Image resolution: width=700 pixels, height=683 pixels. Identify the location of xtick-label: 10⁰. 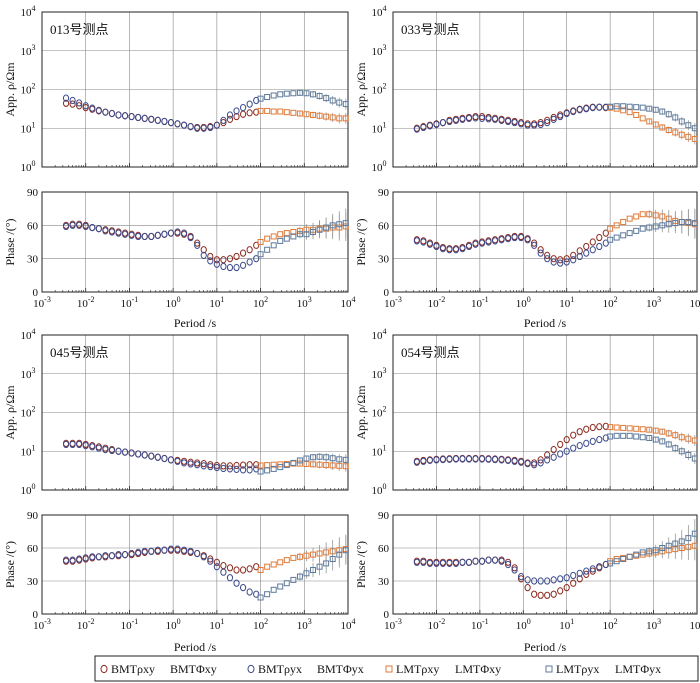
(173, 624).